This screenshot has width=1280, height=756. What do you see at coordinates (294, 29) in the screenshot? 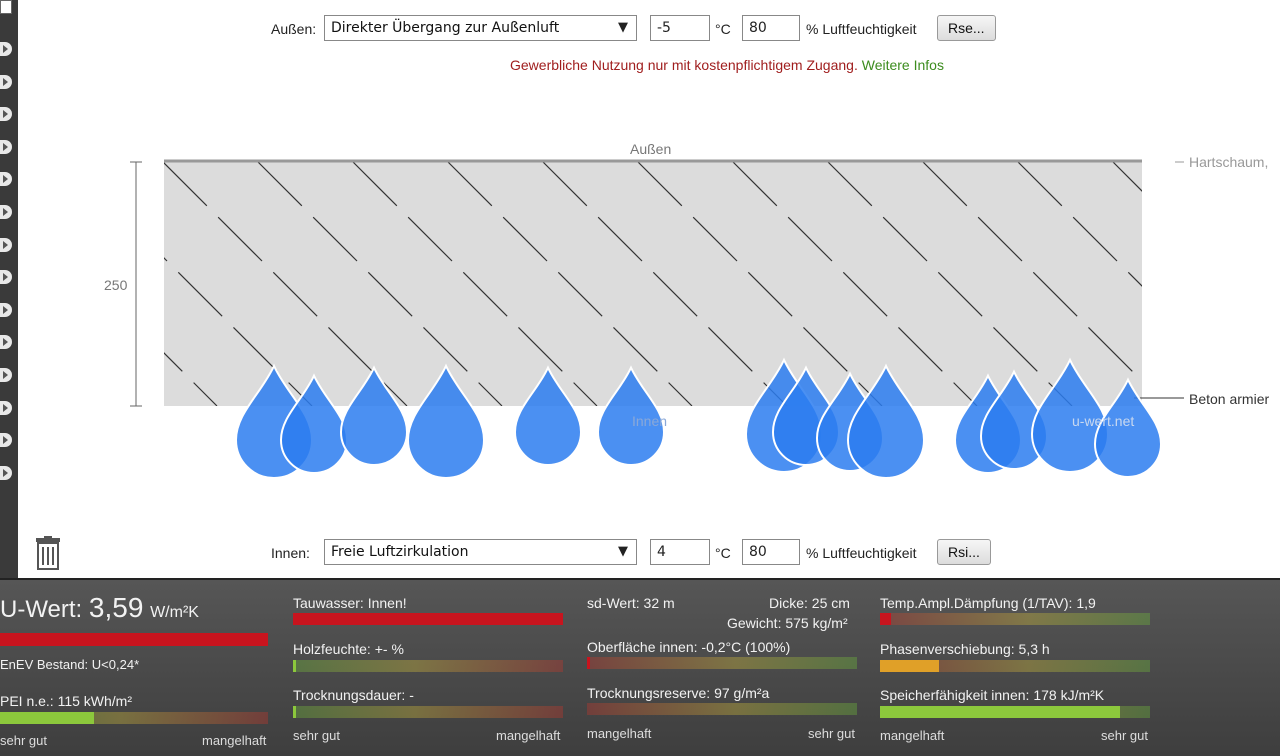
I see `outside-label: Außen:` at bounding box center [294, 29].